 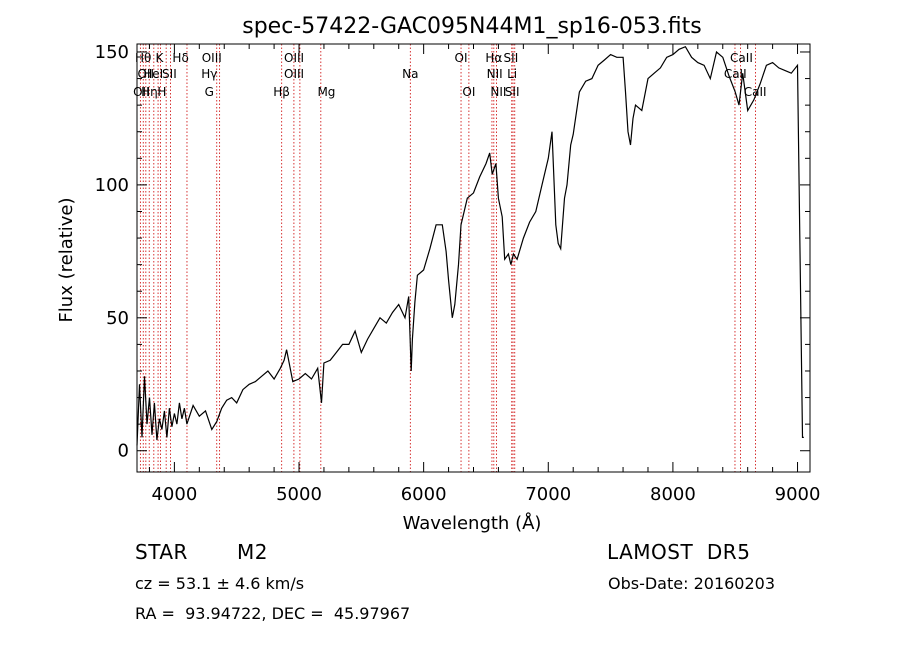 I want to click on spectral-line-label: G, so click(x=209, y=92).